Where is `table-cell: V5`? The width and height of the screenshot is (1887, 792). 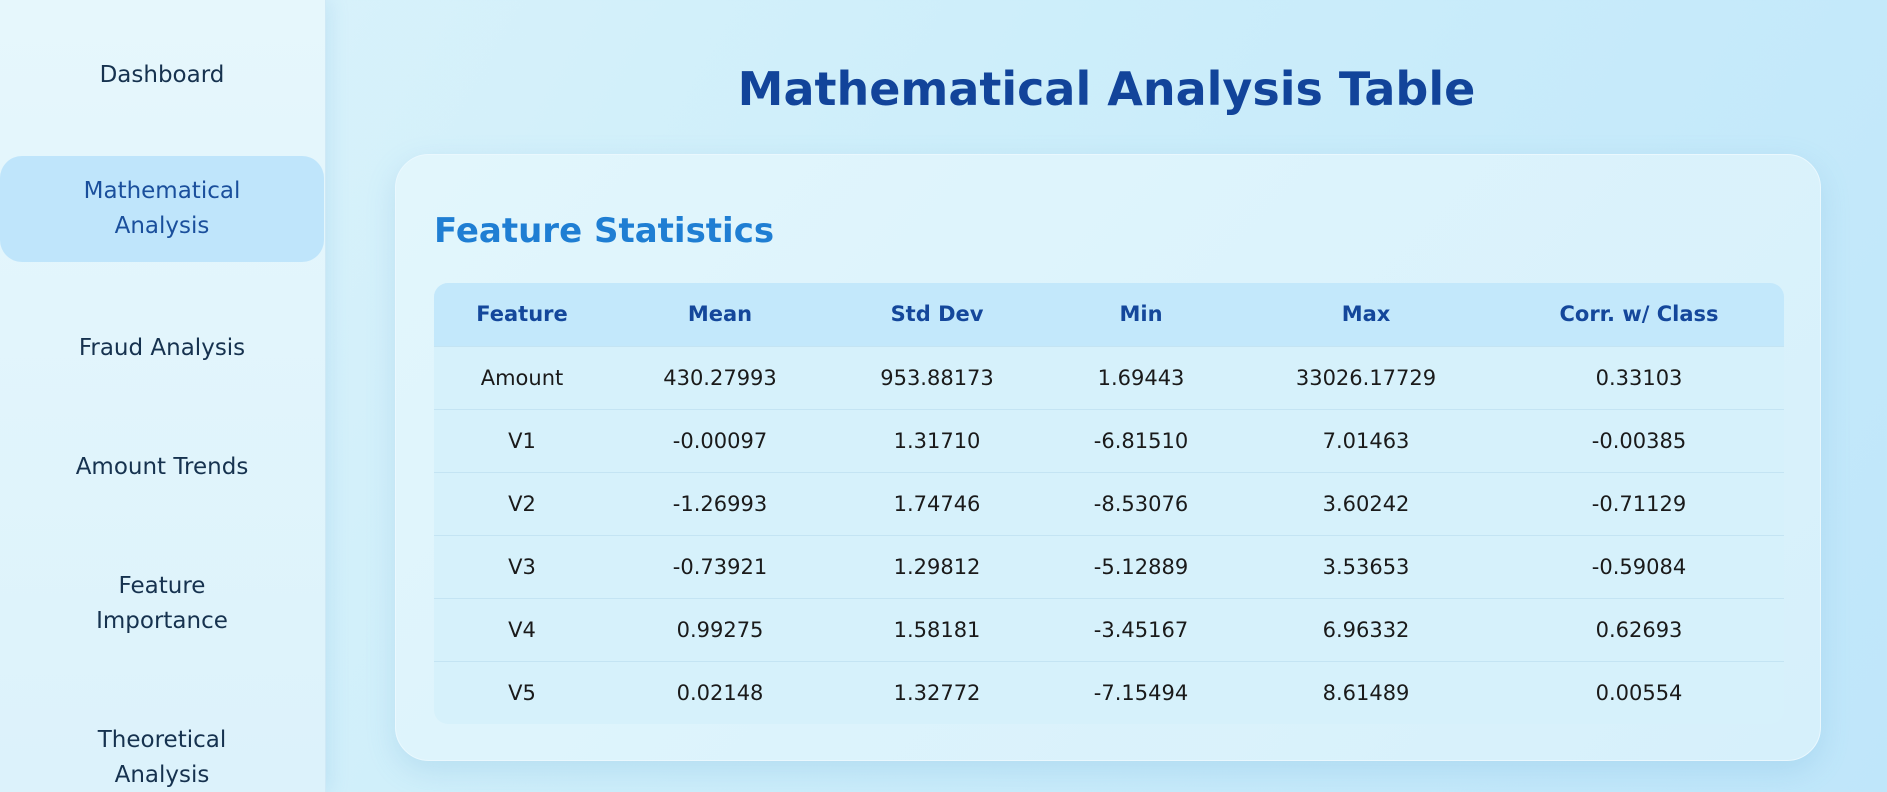
table-cell: V5 is located at coordinates (522, 692).